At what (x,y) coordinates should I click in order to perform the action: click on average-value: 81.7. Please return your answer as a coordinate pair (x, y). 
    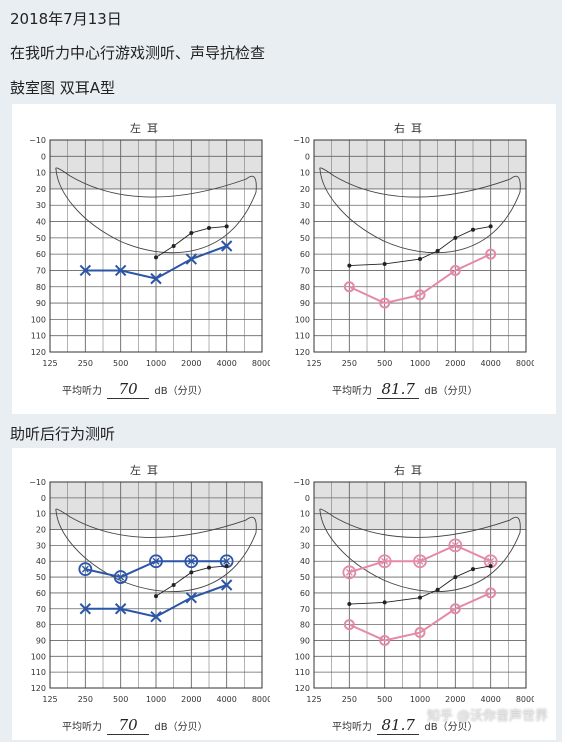
    Looking at the image, I should click on (398, 725).